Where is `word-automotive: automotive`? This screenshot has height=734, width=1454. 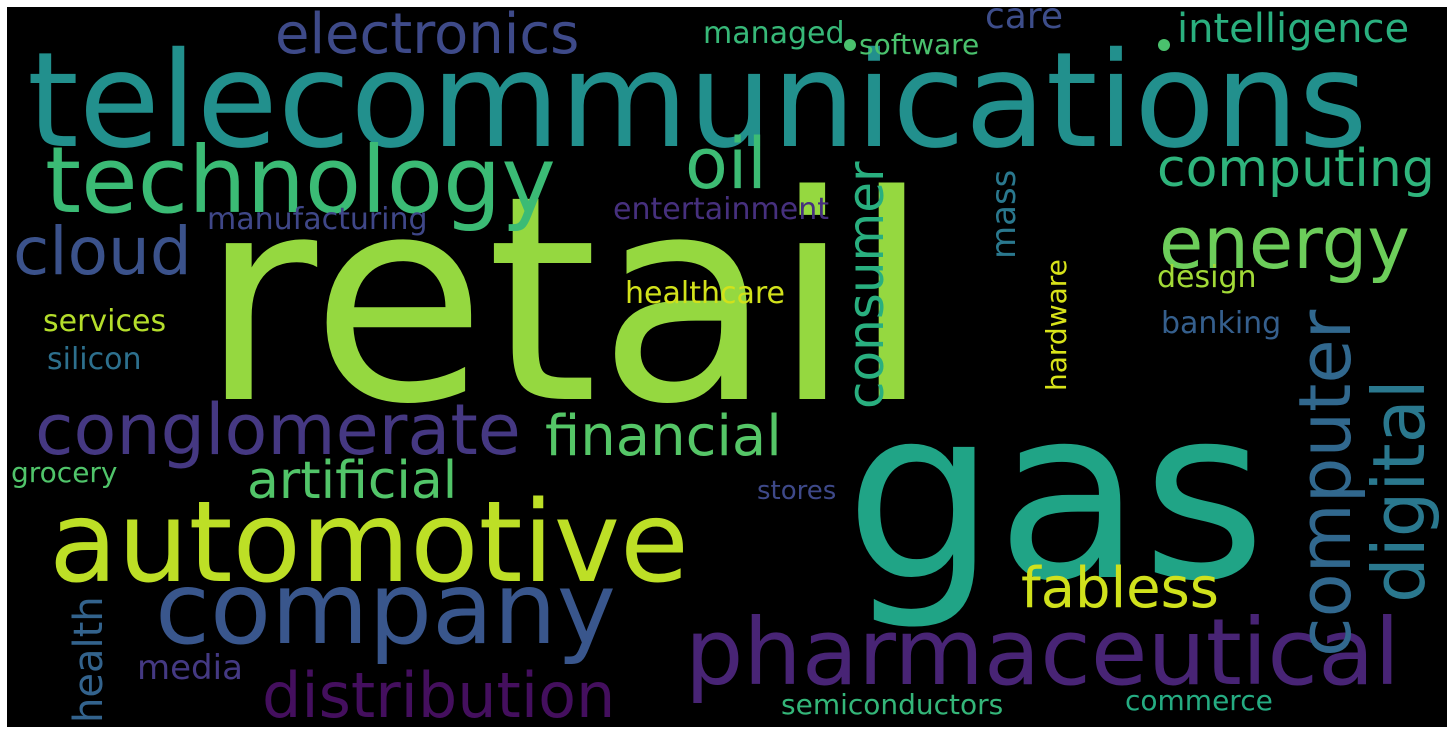
word-automotive: automotive is located at coordinates (369, 543).